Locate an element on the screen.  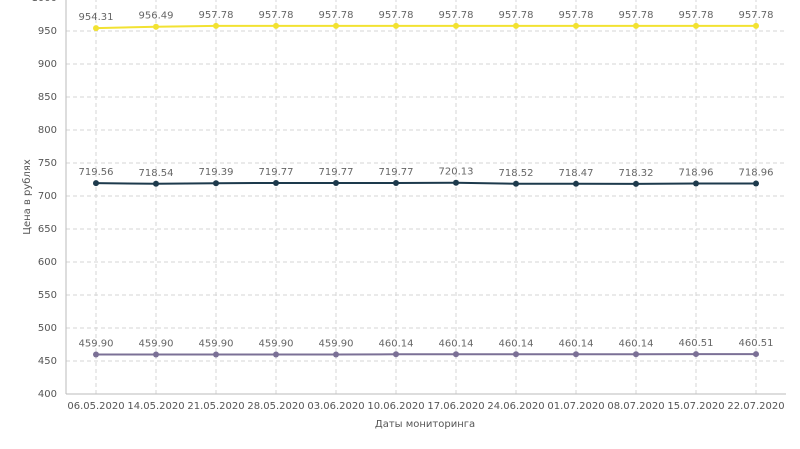
x-tick-label: 24.06.2020 is located at coordinates (515, 406).